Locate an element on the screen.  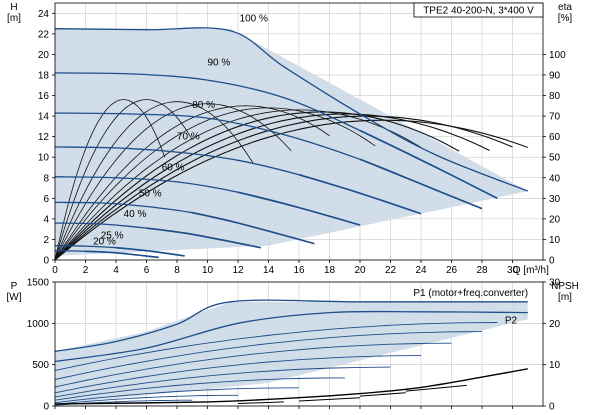
speed-label: 80 % is located at coordinates (203, 105).